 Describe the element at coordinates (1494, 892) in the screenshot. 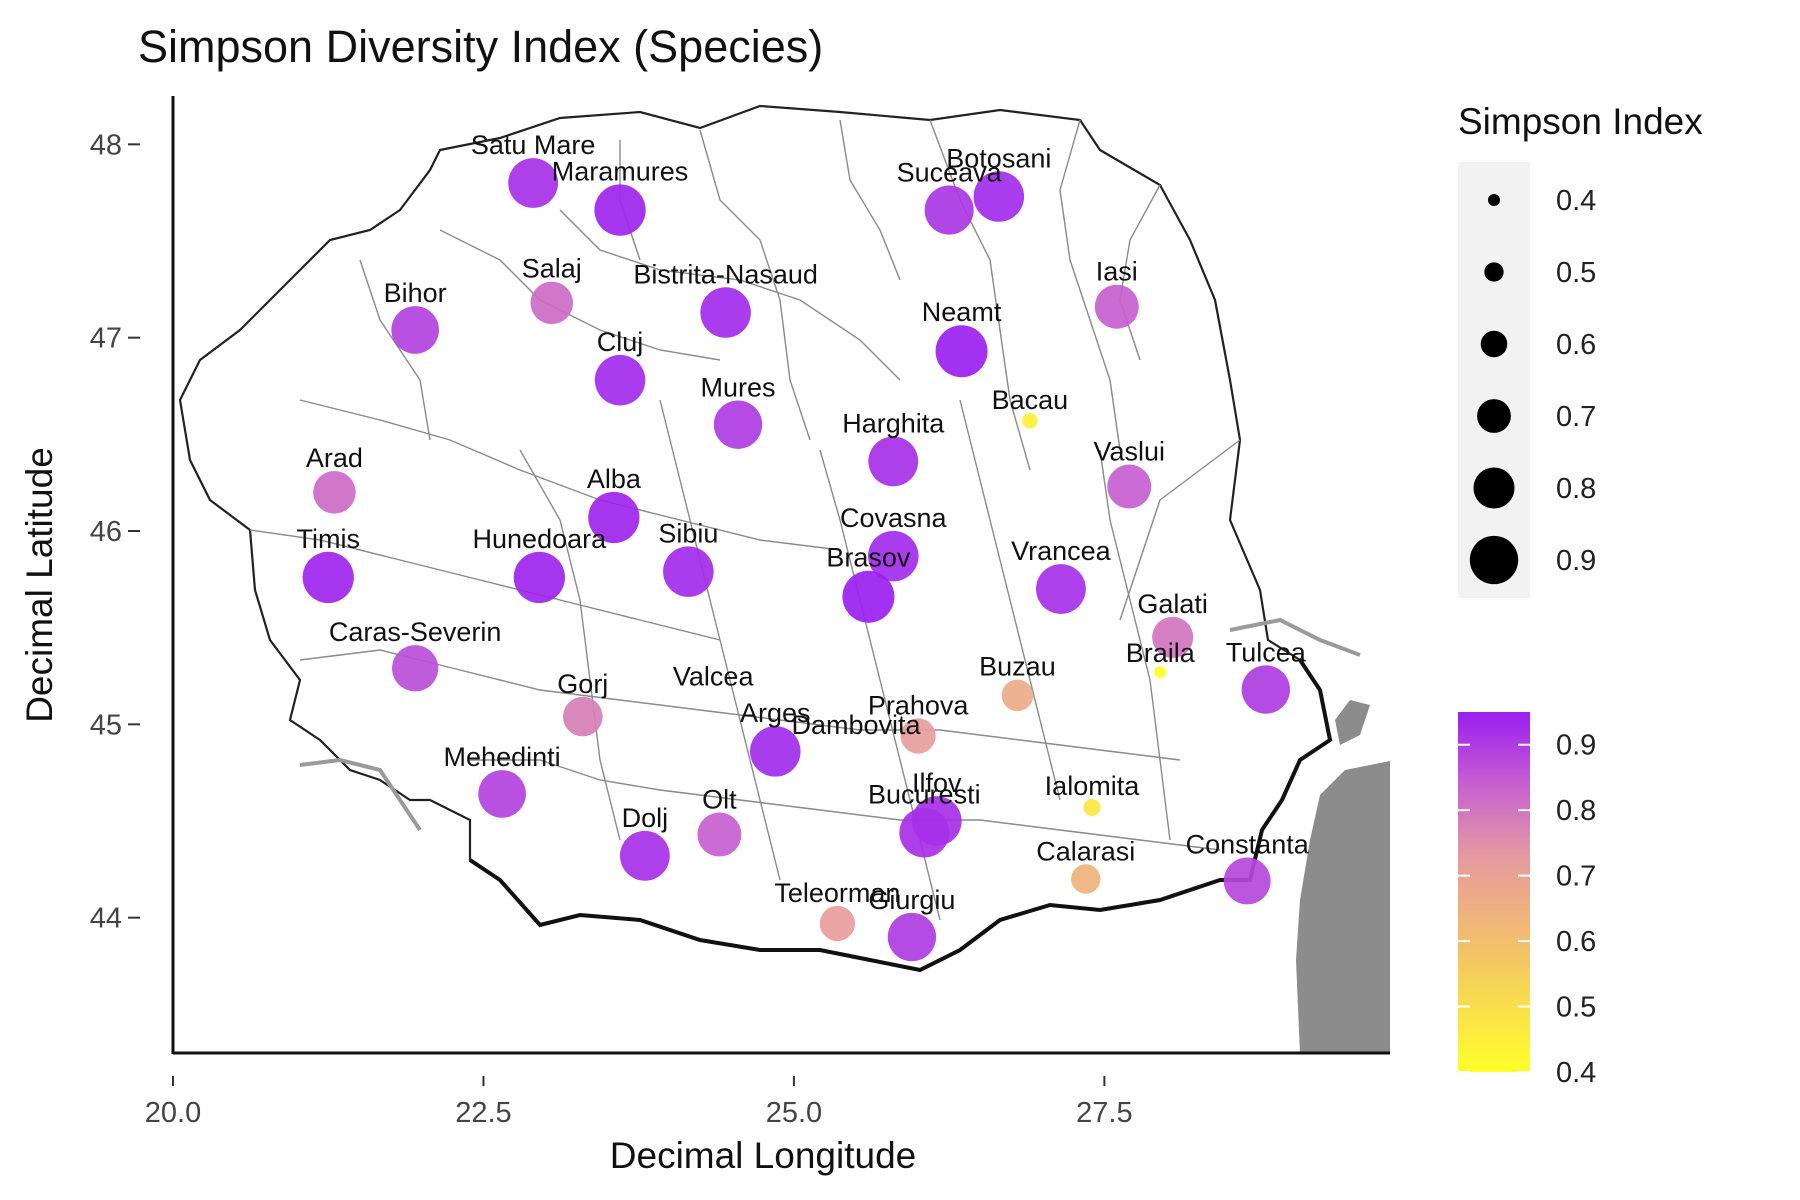

I see `color-bar` at that location.